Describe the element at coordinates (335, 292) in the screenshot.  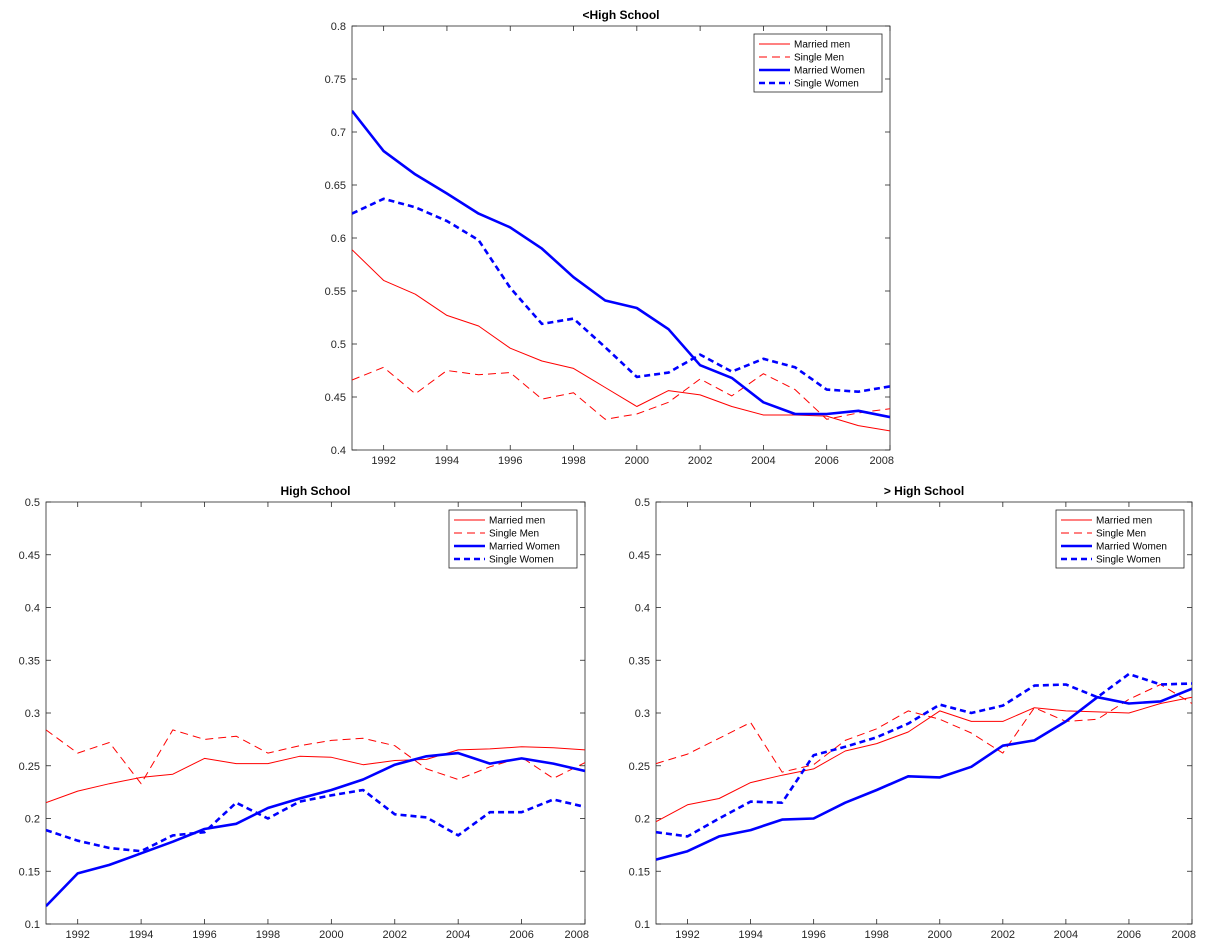
I see `y-tick-label: 0.55` at that location.